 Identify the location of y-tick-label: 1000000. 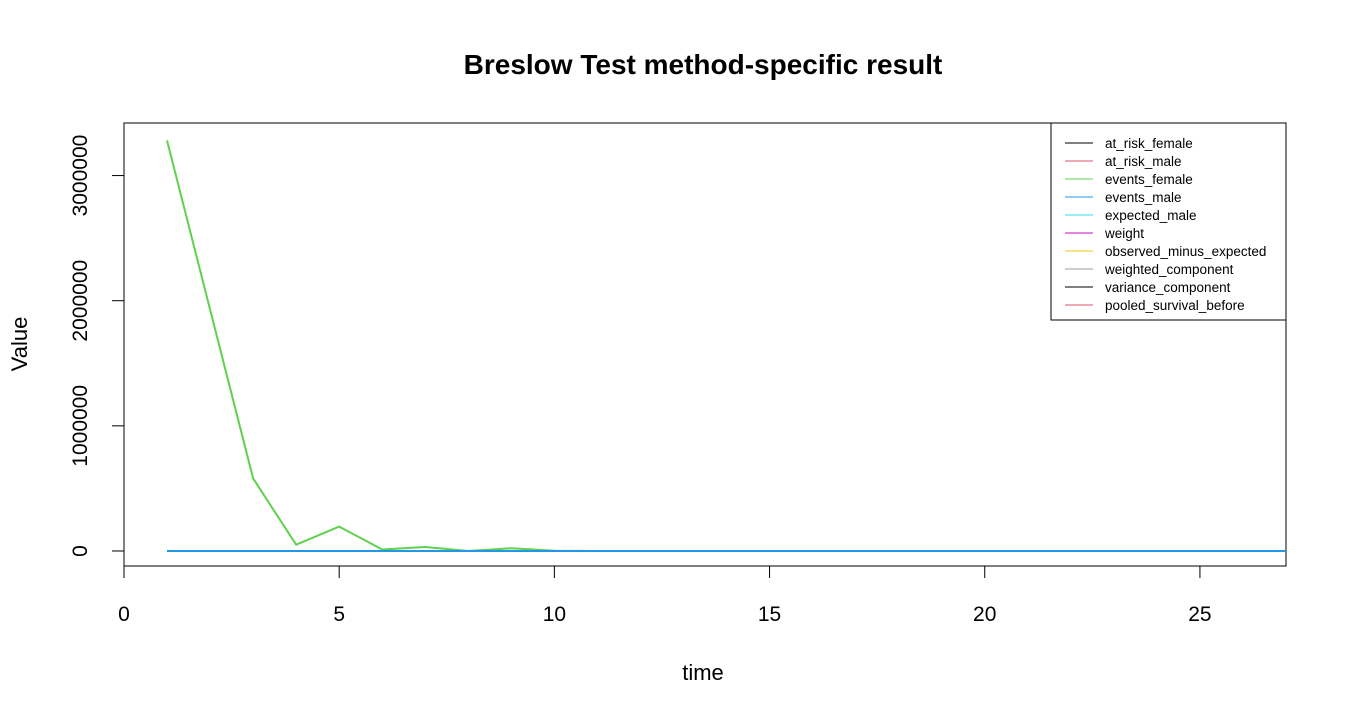
(80, 426).